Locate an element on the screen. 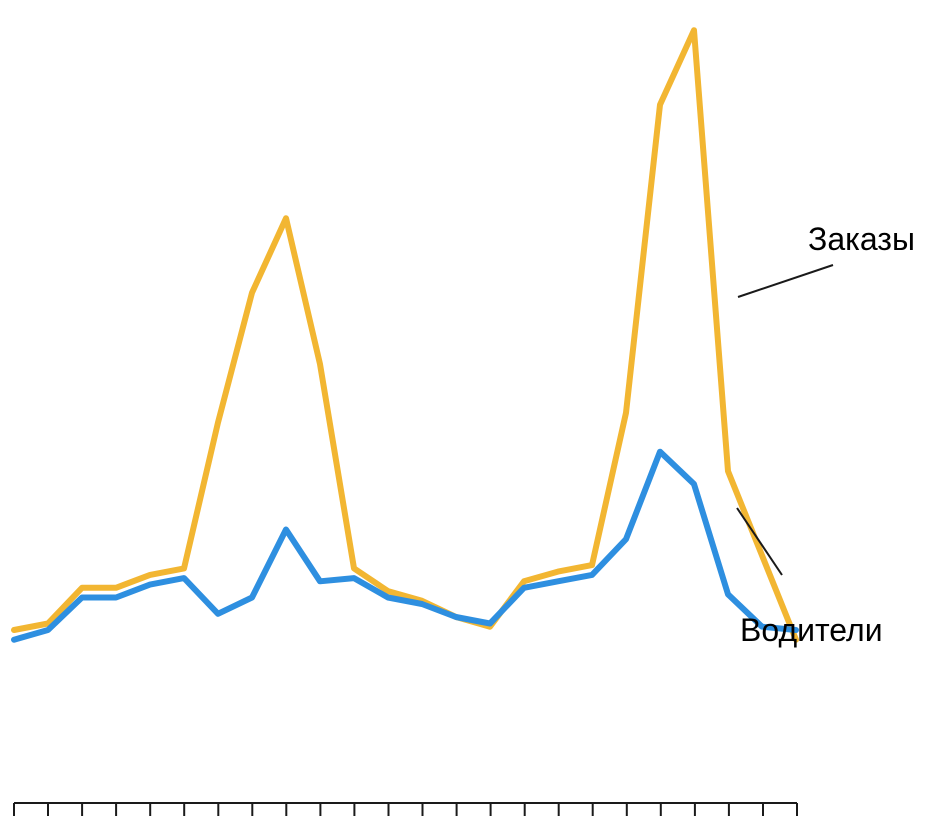 This screenshot has width=939, height=818. legend-leader-drivers is located at coordinates (759, 541).